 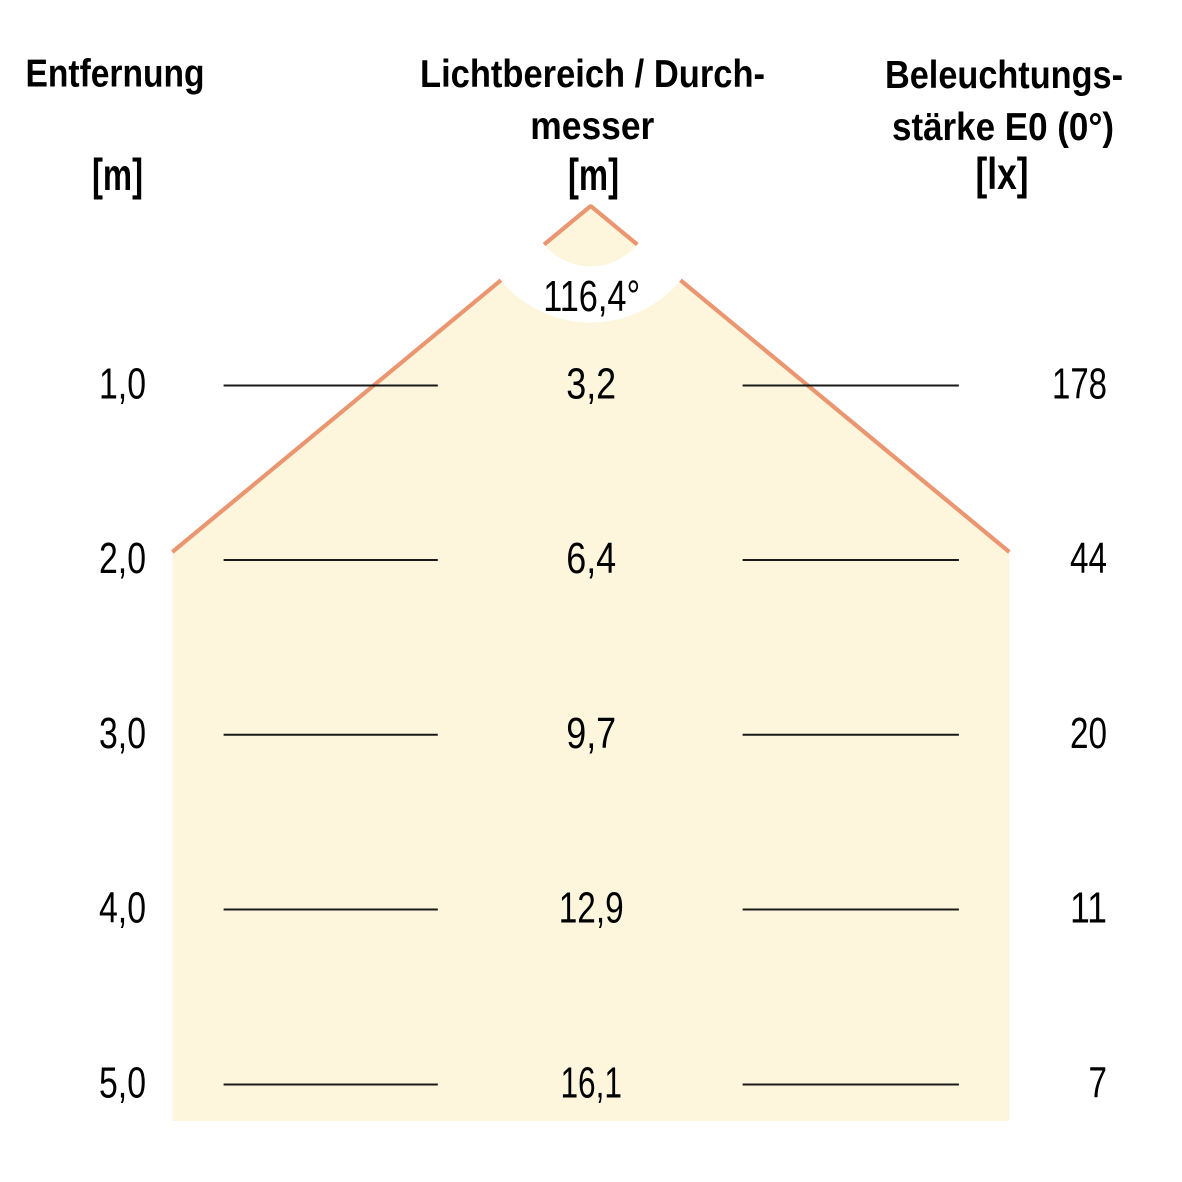 I want to click on svg-text: 12,9, so click(x=591, y=909).